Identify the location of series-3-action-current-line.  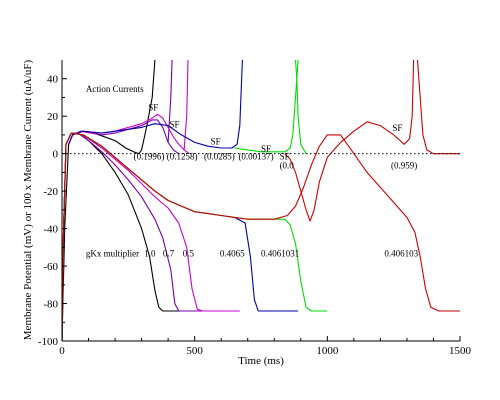
(186, 105).